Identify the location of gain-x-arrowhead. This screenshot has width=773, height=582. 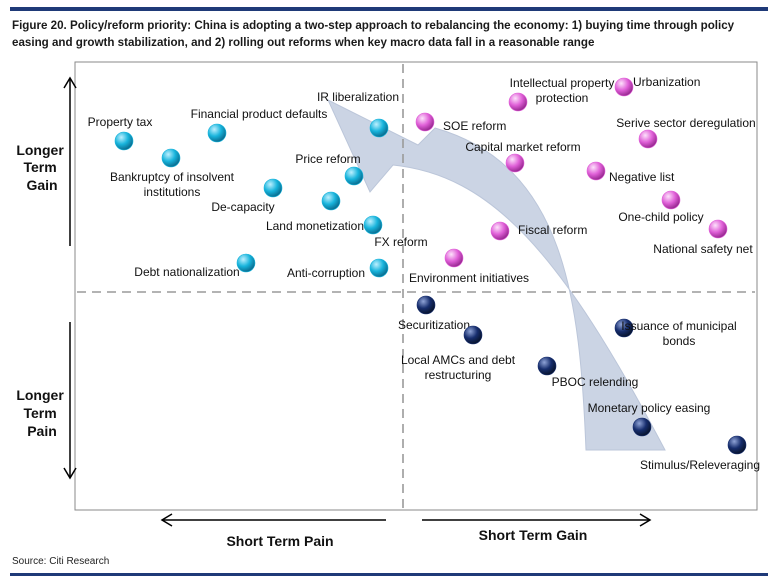
(645, 520).